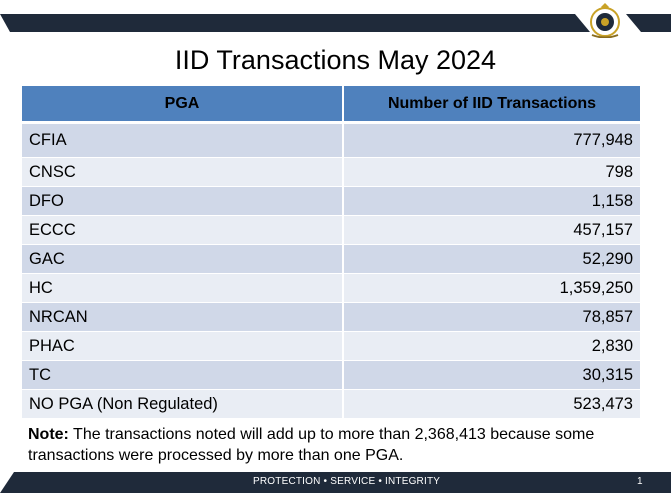  What do you see at coordinates (640, 481) in the screenshot?
I see `page-number: 1` at bounding box center [640, 481].